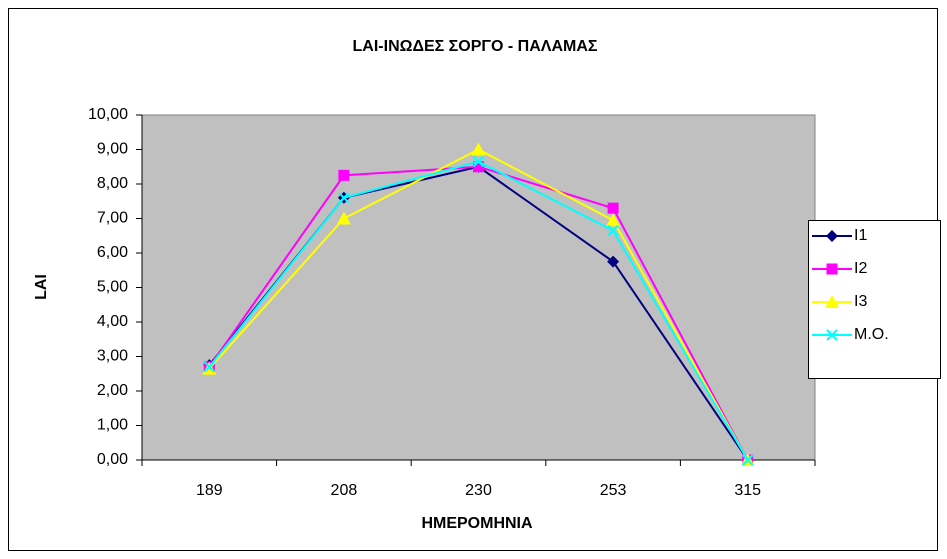 This screenshot has width=947, height=559. I want to click on x-tick-label: 208, so click(344, 490).